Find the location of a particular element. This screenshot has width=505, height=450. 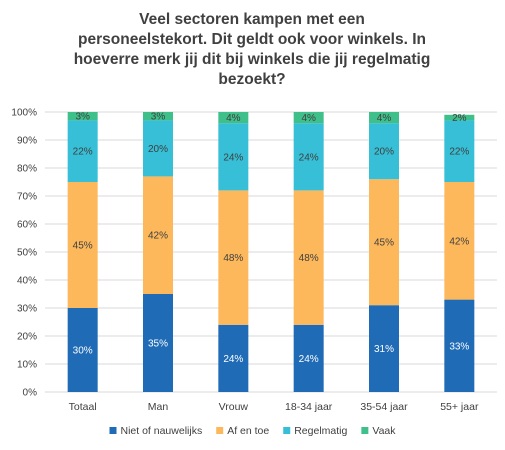

x-tick-label: 18-34 jaar is located at coordinates (309, 407).